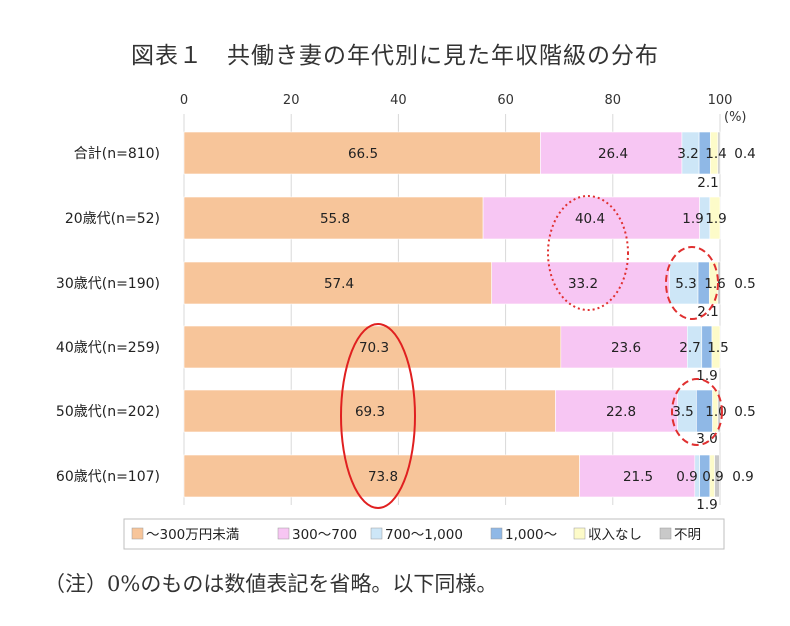  I want to click on unit-label: (%), so click(735, 117).